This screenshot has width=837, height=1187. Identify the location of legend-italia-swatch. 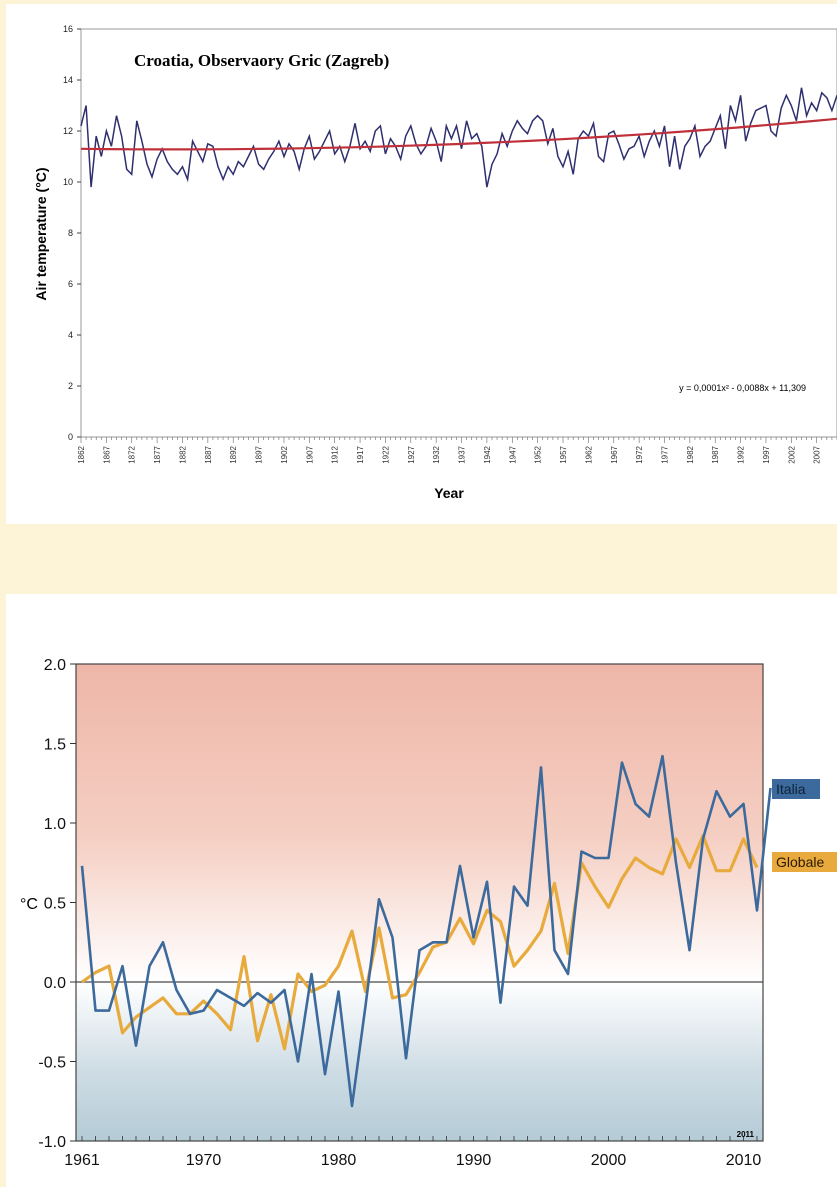
(796, 789).